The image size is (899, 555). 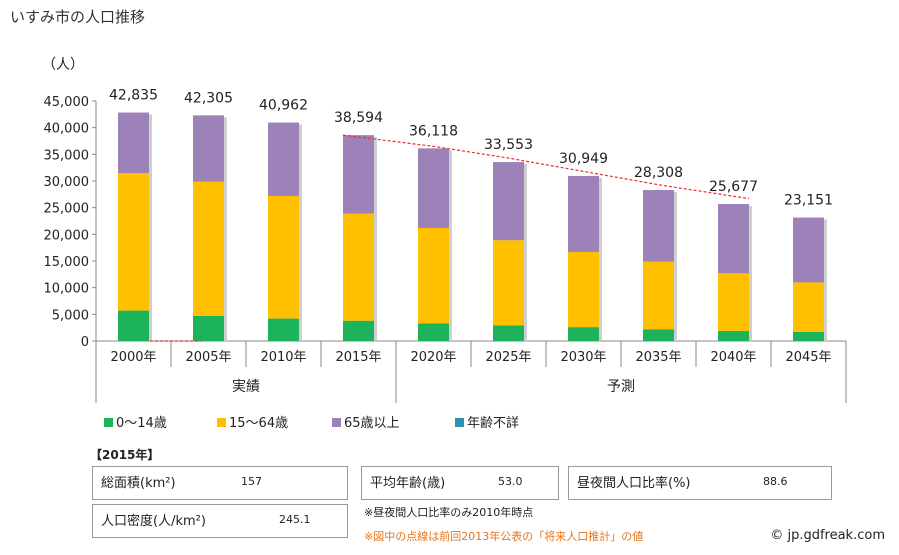 What do you see at coordinates (133, 357) in the screenshot?
I see `x-tick-label: 2000年` at bounding box center [133, 357].